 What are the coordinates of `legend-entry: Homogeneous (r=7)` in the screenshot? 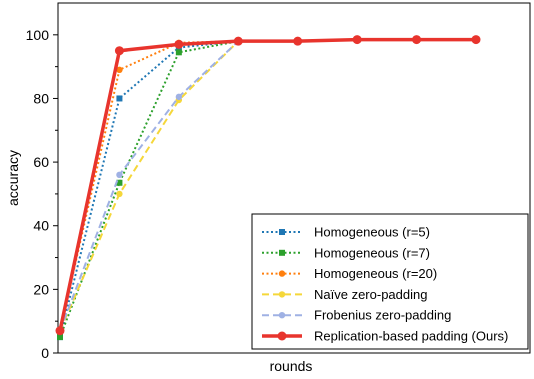 It's located at (346, 252).